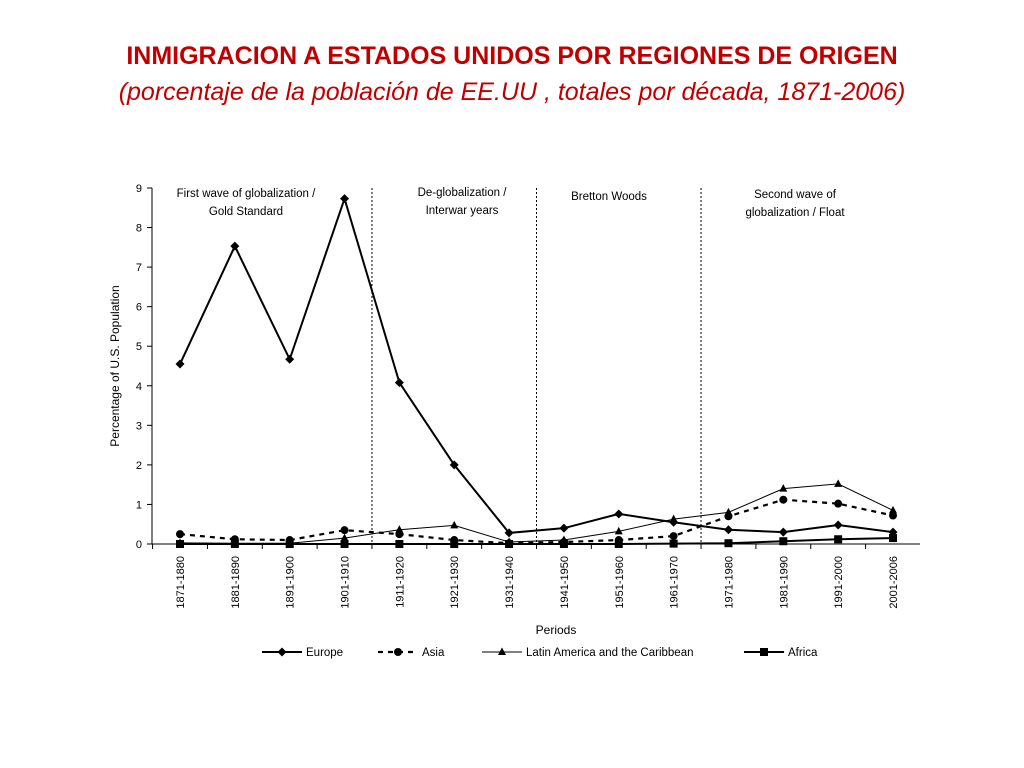  Describe the element at coordinates (784, 582) in the screenshot. I see `x-tick-label: 1981-1990` at that location.